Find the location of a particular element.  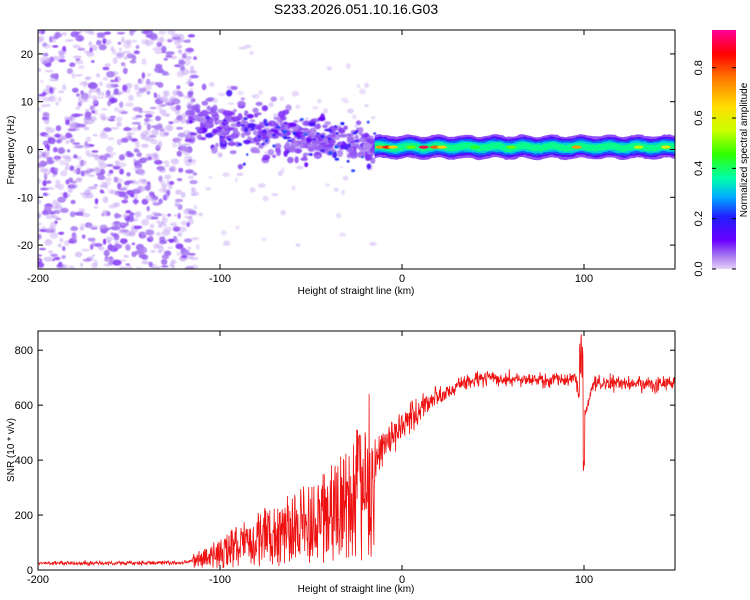

snr-xtick-label: 0 is located at coordinates (402, 580).